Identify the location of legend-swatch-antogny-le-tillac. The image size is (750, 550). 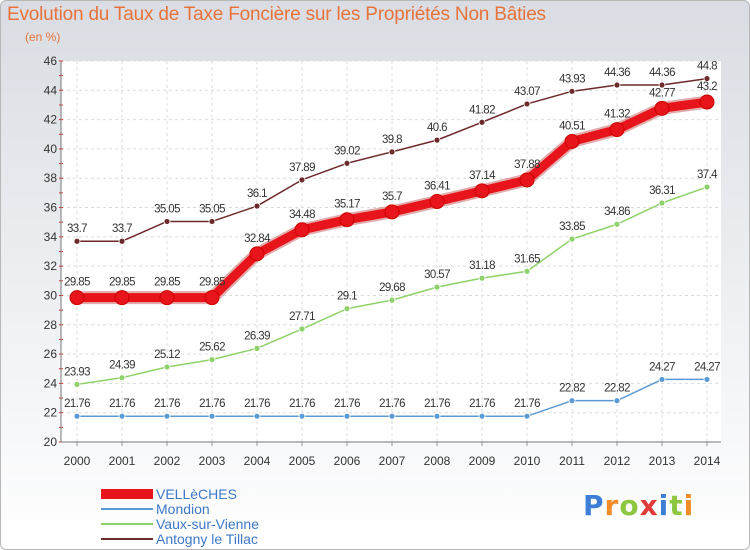
(127, 539).